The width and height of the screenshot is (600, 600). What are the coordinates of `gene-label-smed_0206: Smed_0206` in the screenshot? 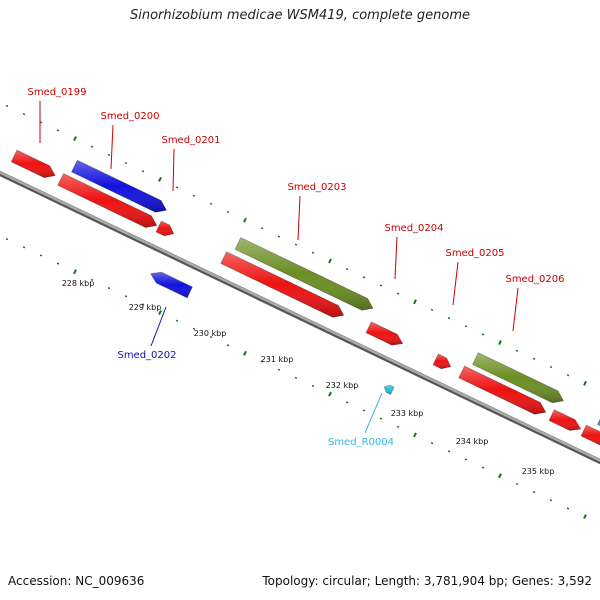 It's located at (534, 279).